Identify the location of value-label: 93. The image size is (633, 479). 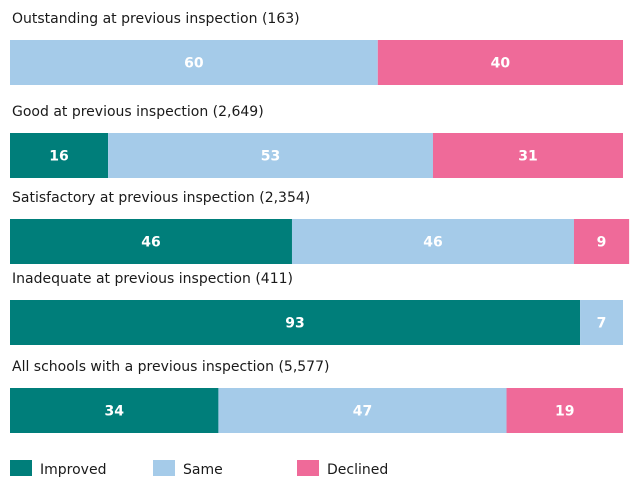
(294, 324).